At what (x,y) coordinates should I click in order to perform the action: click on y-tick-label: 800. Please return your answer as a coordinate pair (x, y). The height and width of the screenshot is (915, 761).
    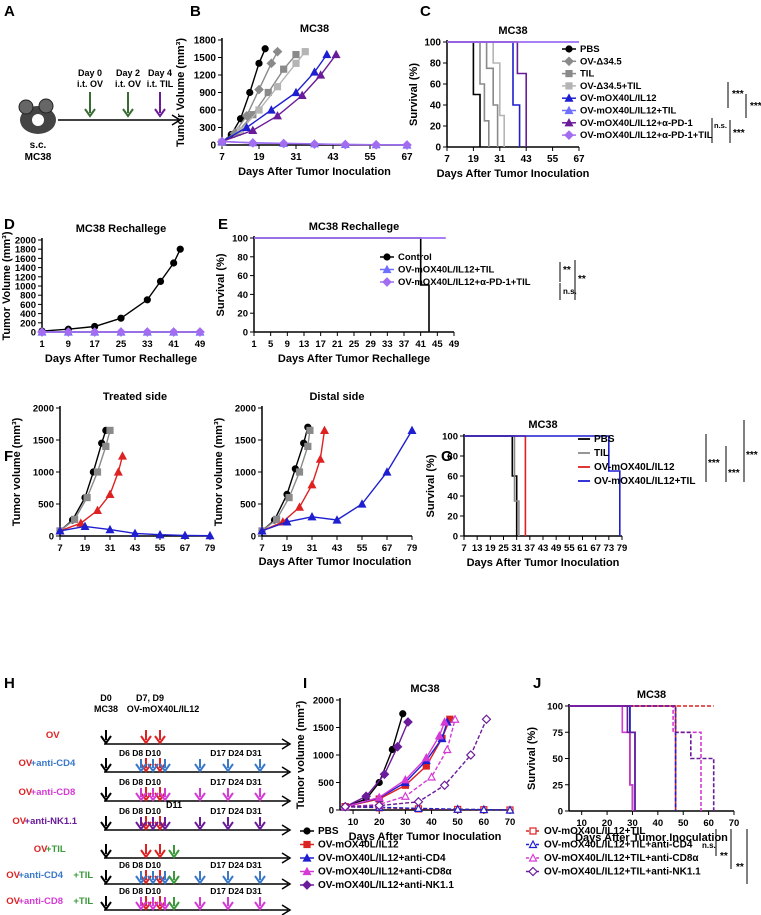
    Looking at the image, I should click on (28, 296).